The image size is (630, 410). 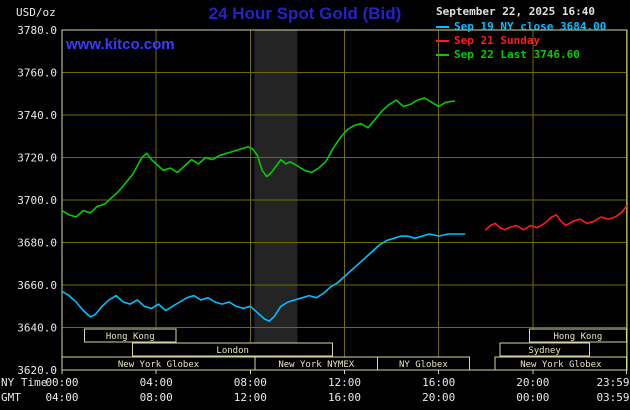 What do you see at coordinates (156, 382) in the screenshot?
I see `x-tick-label-ny: 04:00` at bounding box center [156, 382].